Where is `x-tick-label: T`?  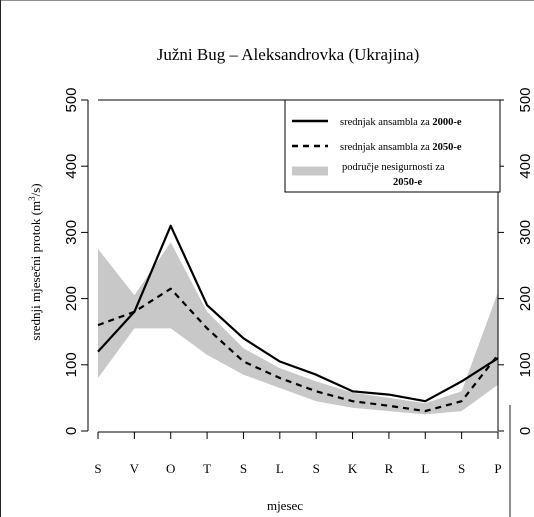
x-tick-label: T is located at coordinates (207, 468).